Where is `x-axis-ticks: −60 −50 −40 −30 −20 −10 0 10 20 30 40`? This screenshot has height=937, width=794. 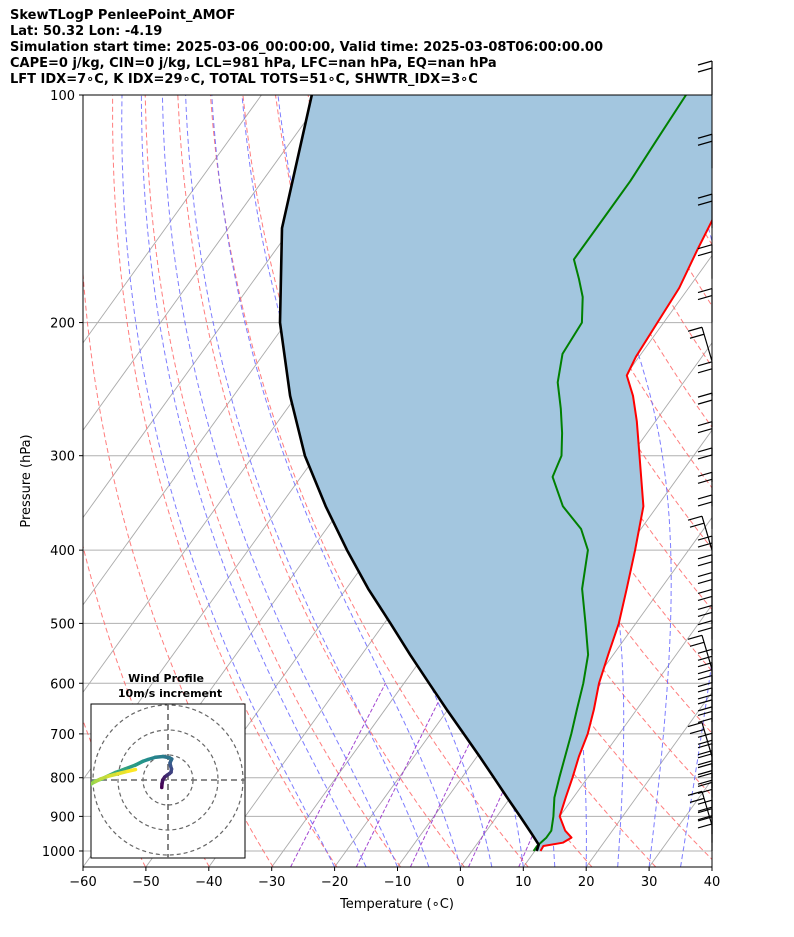 x-axis-ticks: −60 −50 −40 −30 −20 −10 0 10 20 30 40 is located at coordinates (394, 878).